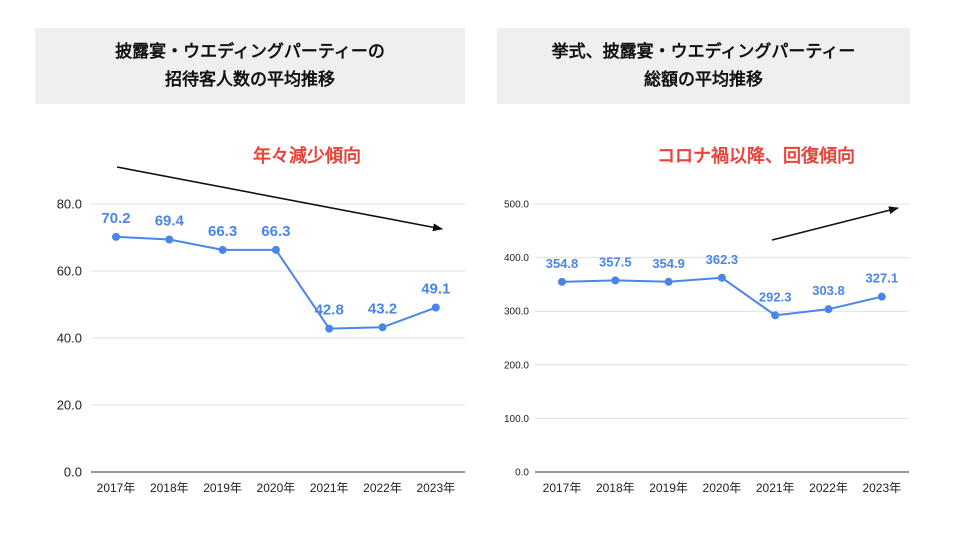  I want to click on right-x-tick-label: 2019年, so click(668, 488).